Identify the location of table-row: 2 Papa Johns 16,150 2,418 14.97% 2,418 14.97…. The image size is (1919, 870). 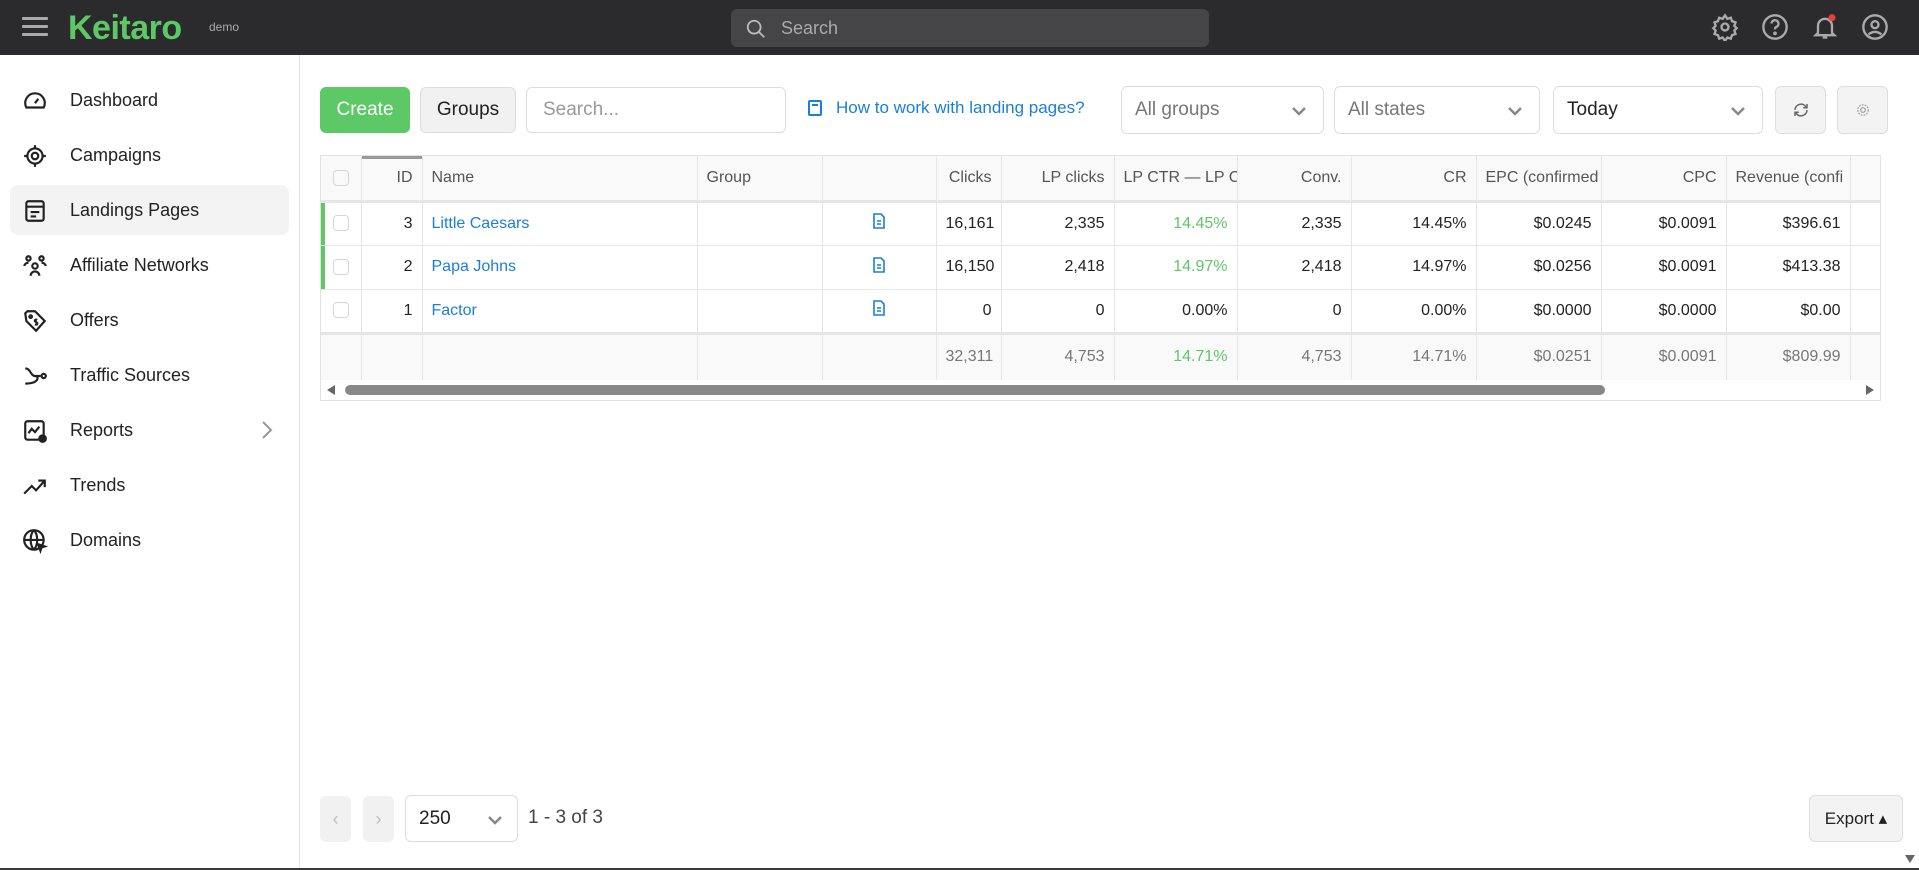
(1100, 267).